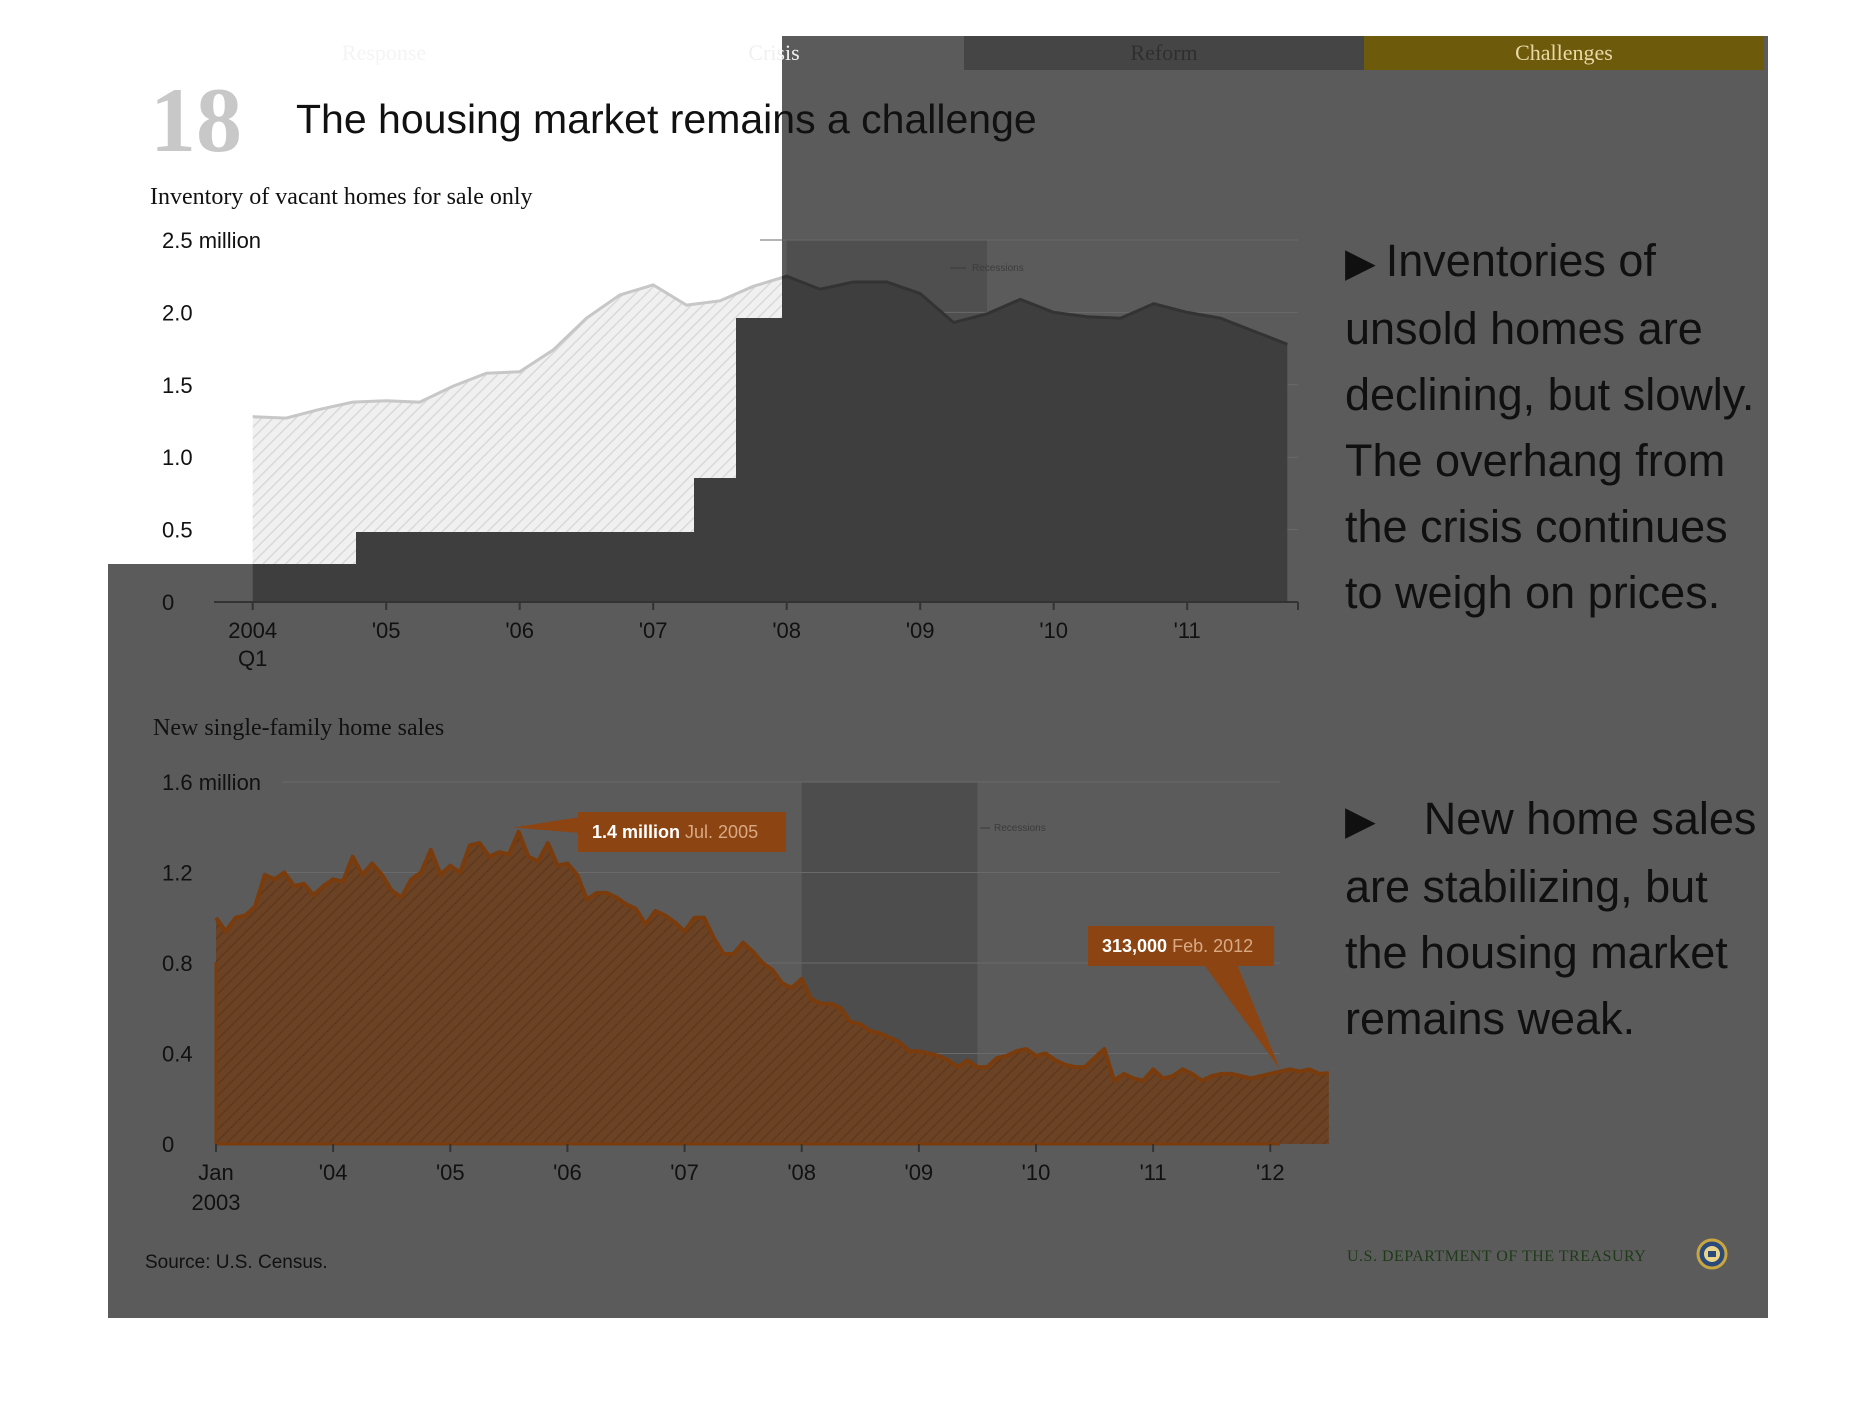 This screenshot has height=1404, width=1866. I want to click on callout-latest-date: Feb. 2012, so click(1212, 946).